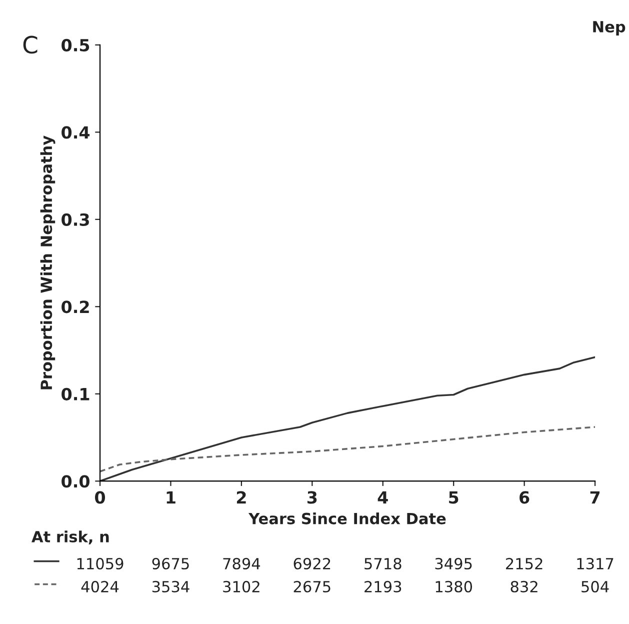 Image resolution: width=629 pixels, height=624 pixels. I want to click on x-tick-label: 0, so click(100, 497).